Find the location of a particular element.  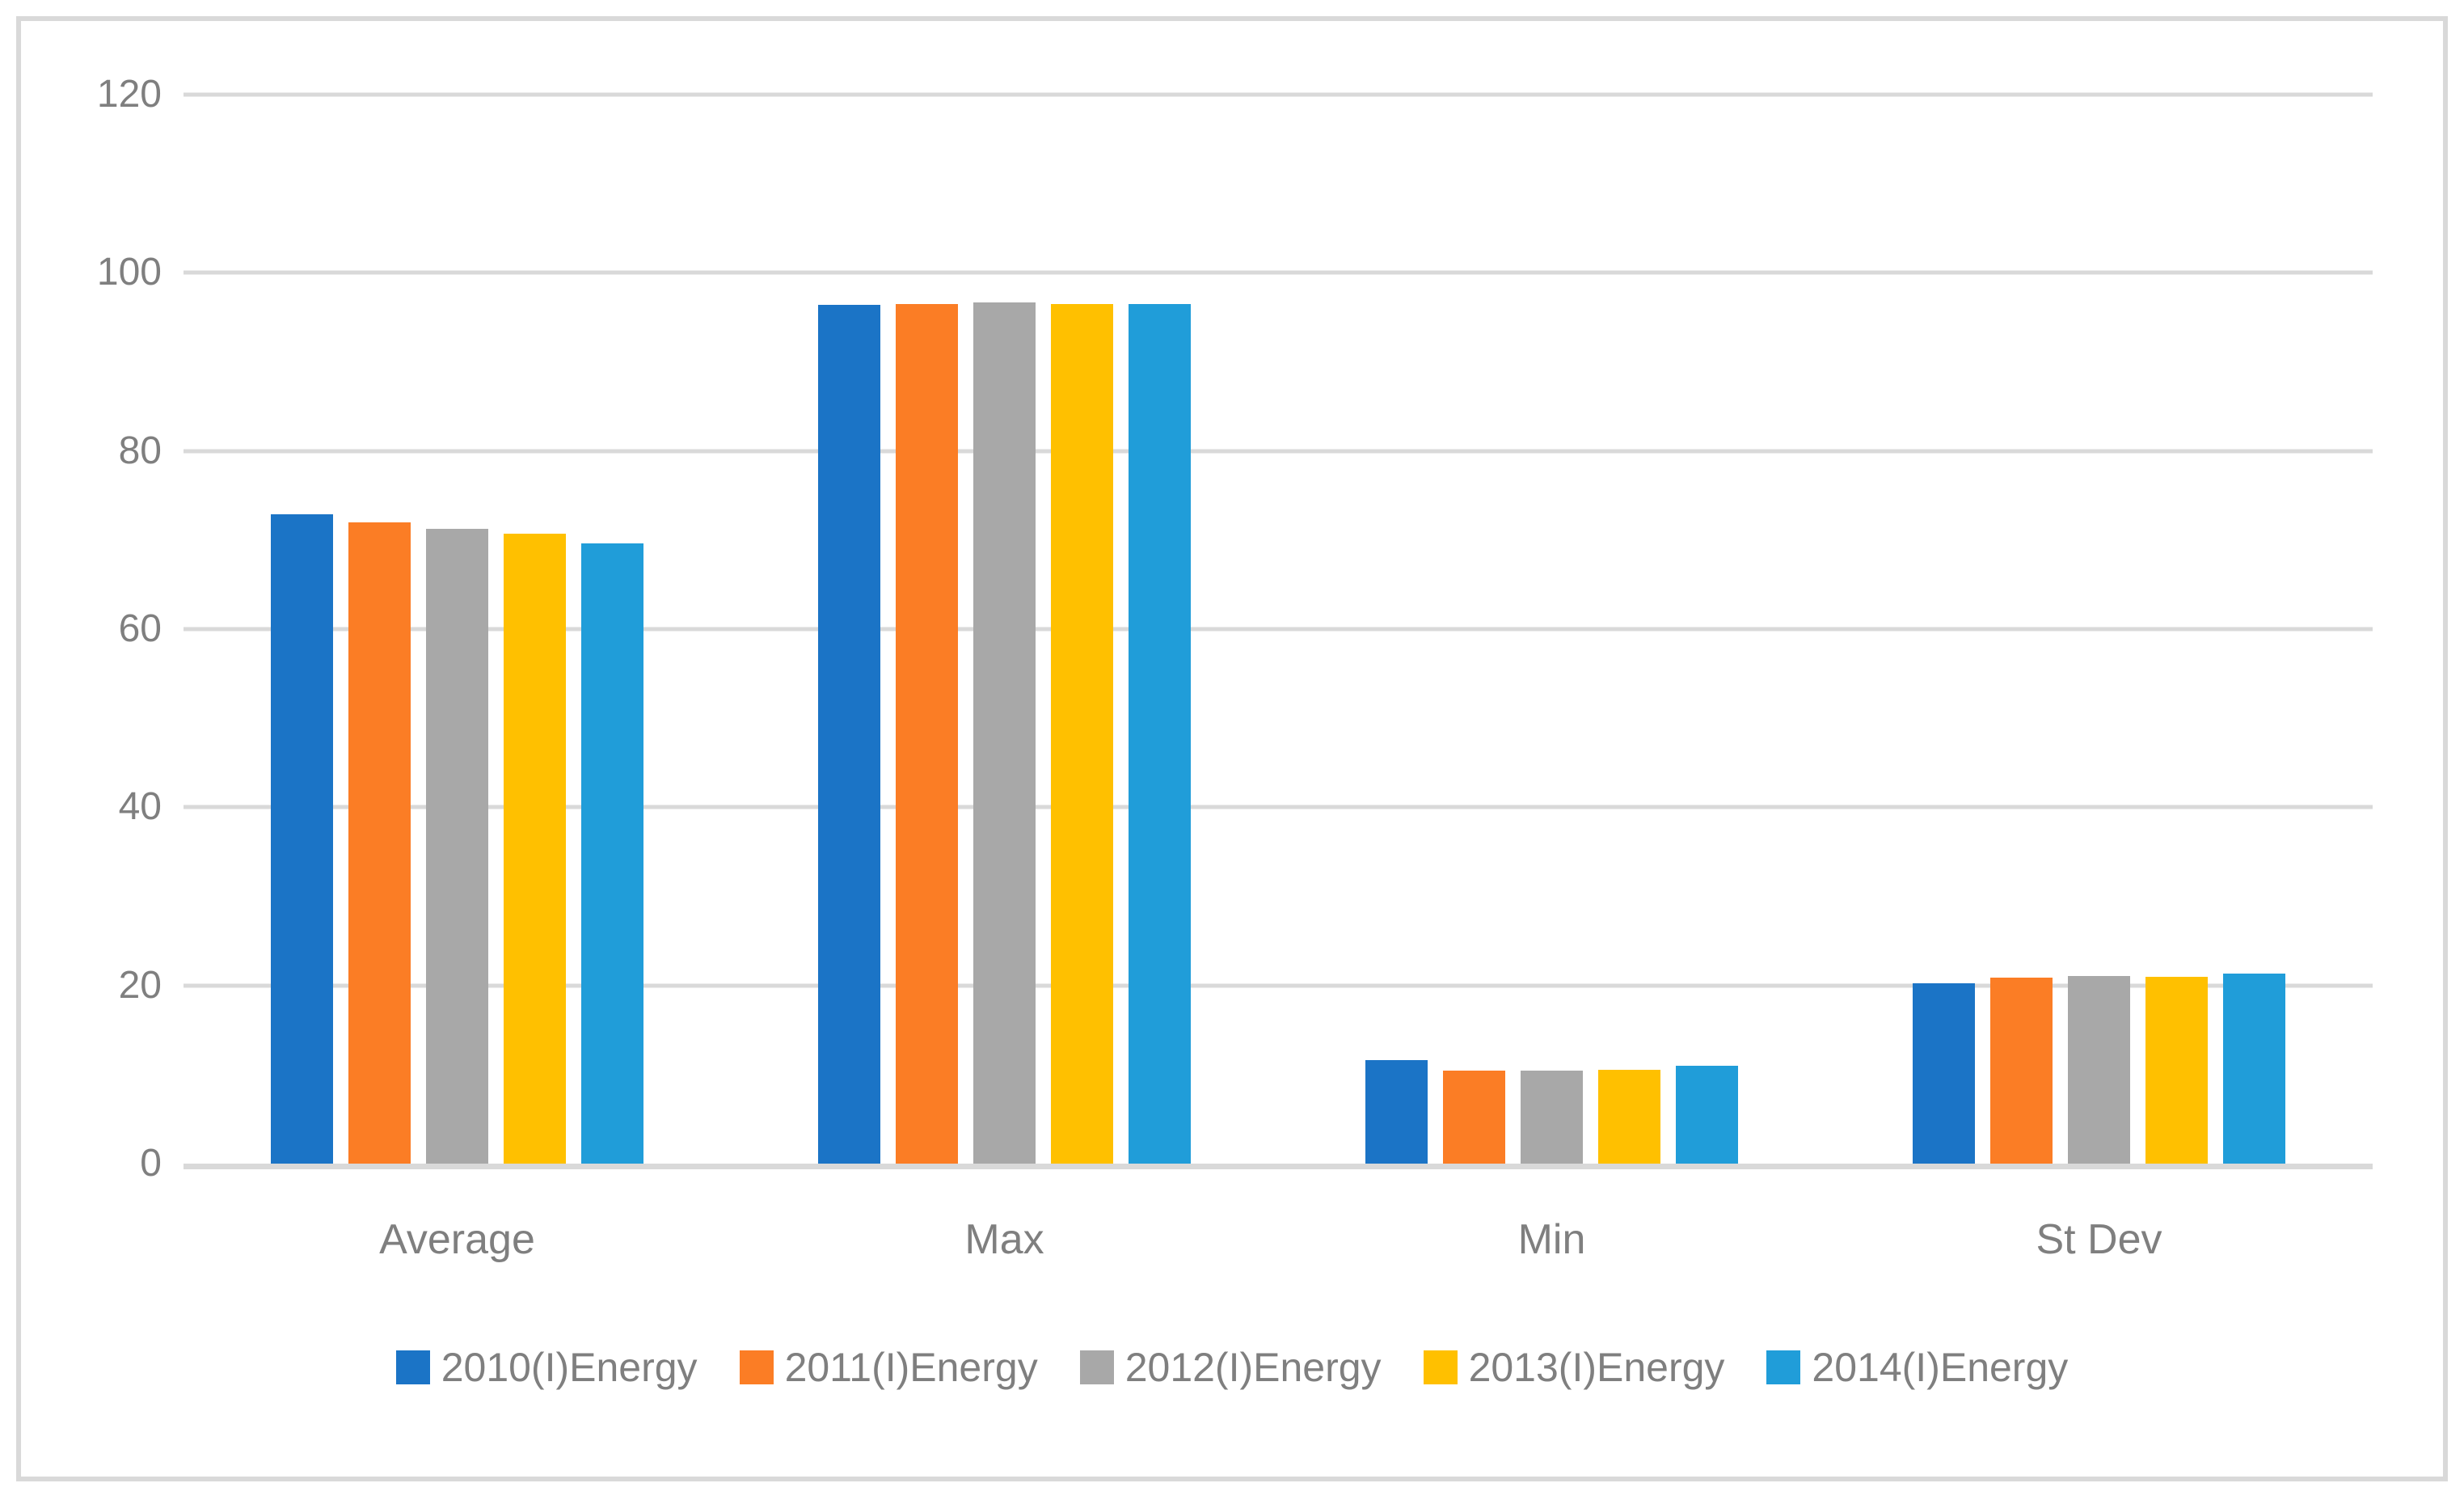

legend-item: 2013(I)Energy is located at coordinates (1574, 1367).